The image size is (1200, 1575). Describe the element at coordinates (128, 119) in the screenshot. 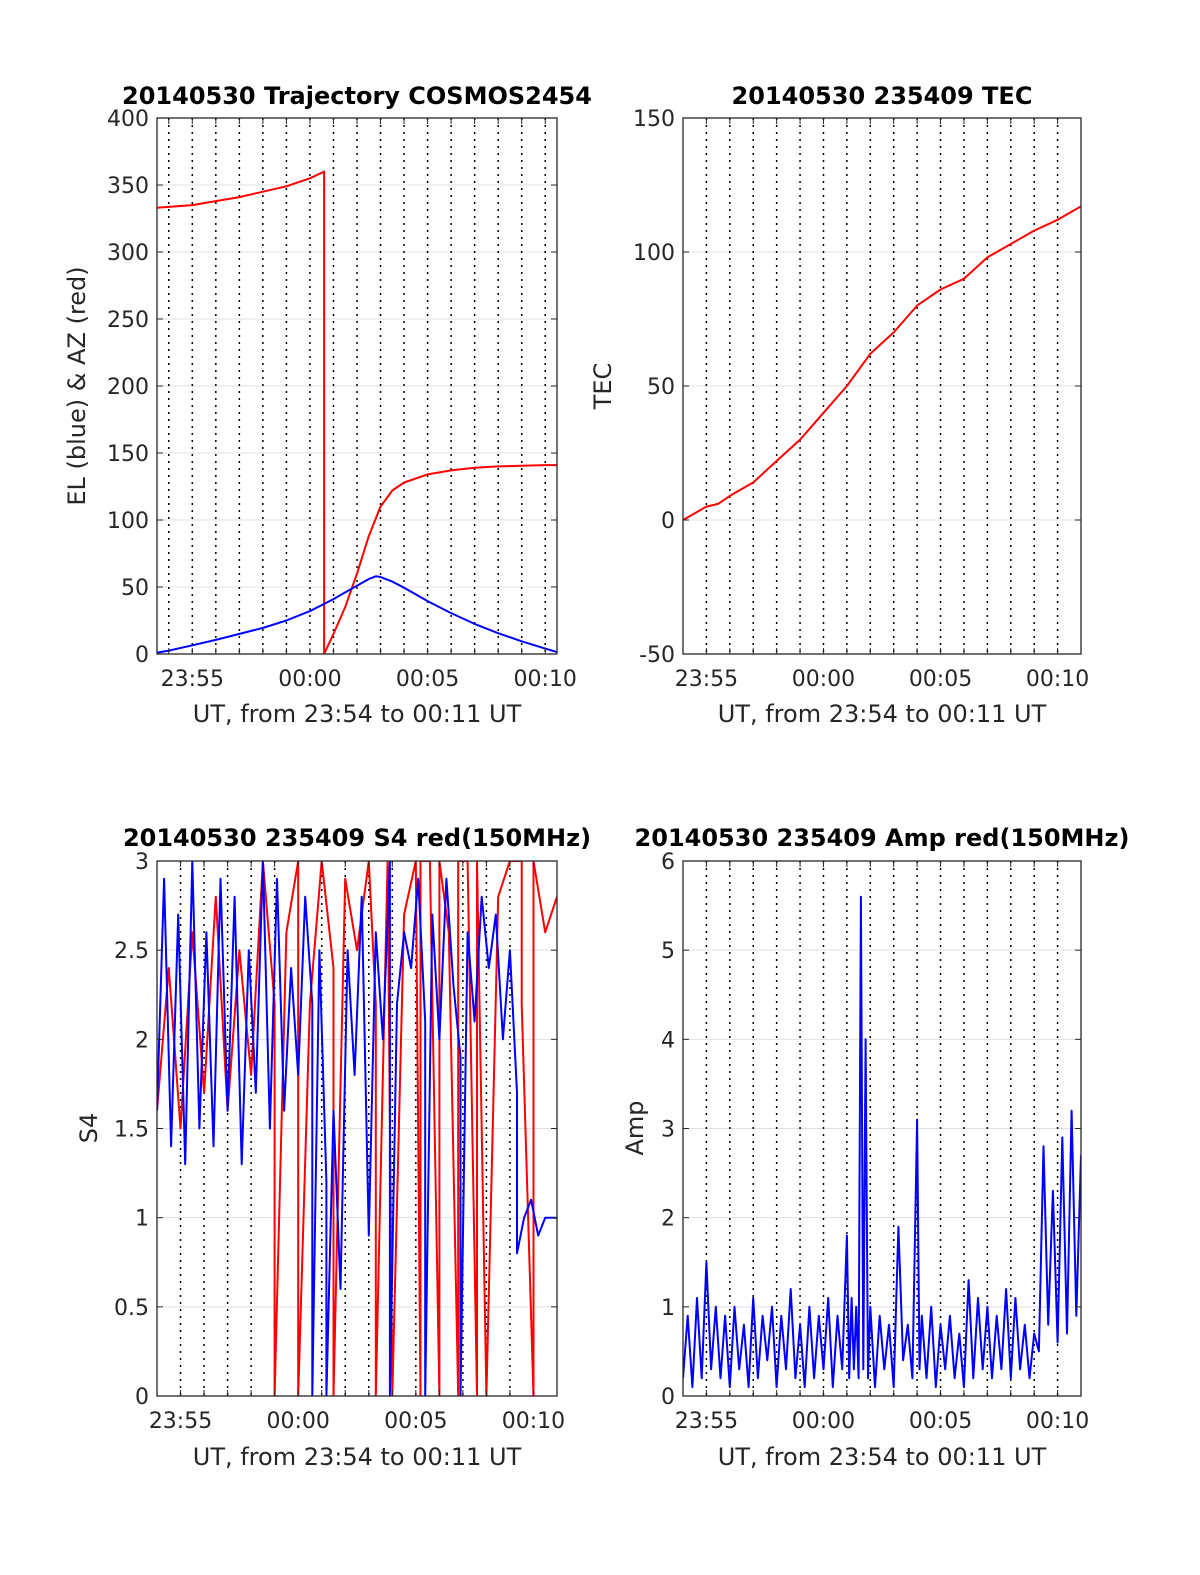

I see `y-tick-label: 400` at that location.